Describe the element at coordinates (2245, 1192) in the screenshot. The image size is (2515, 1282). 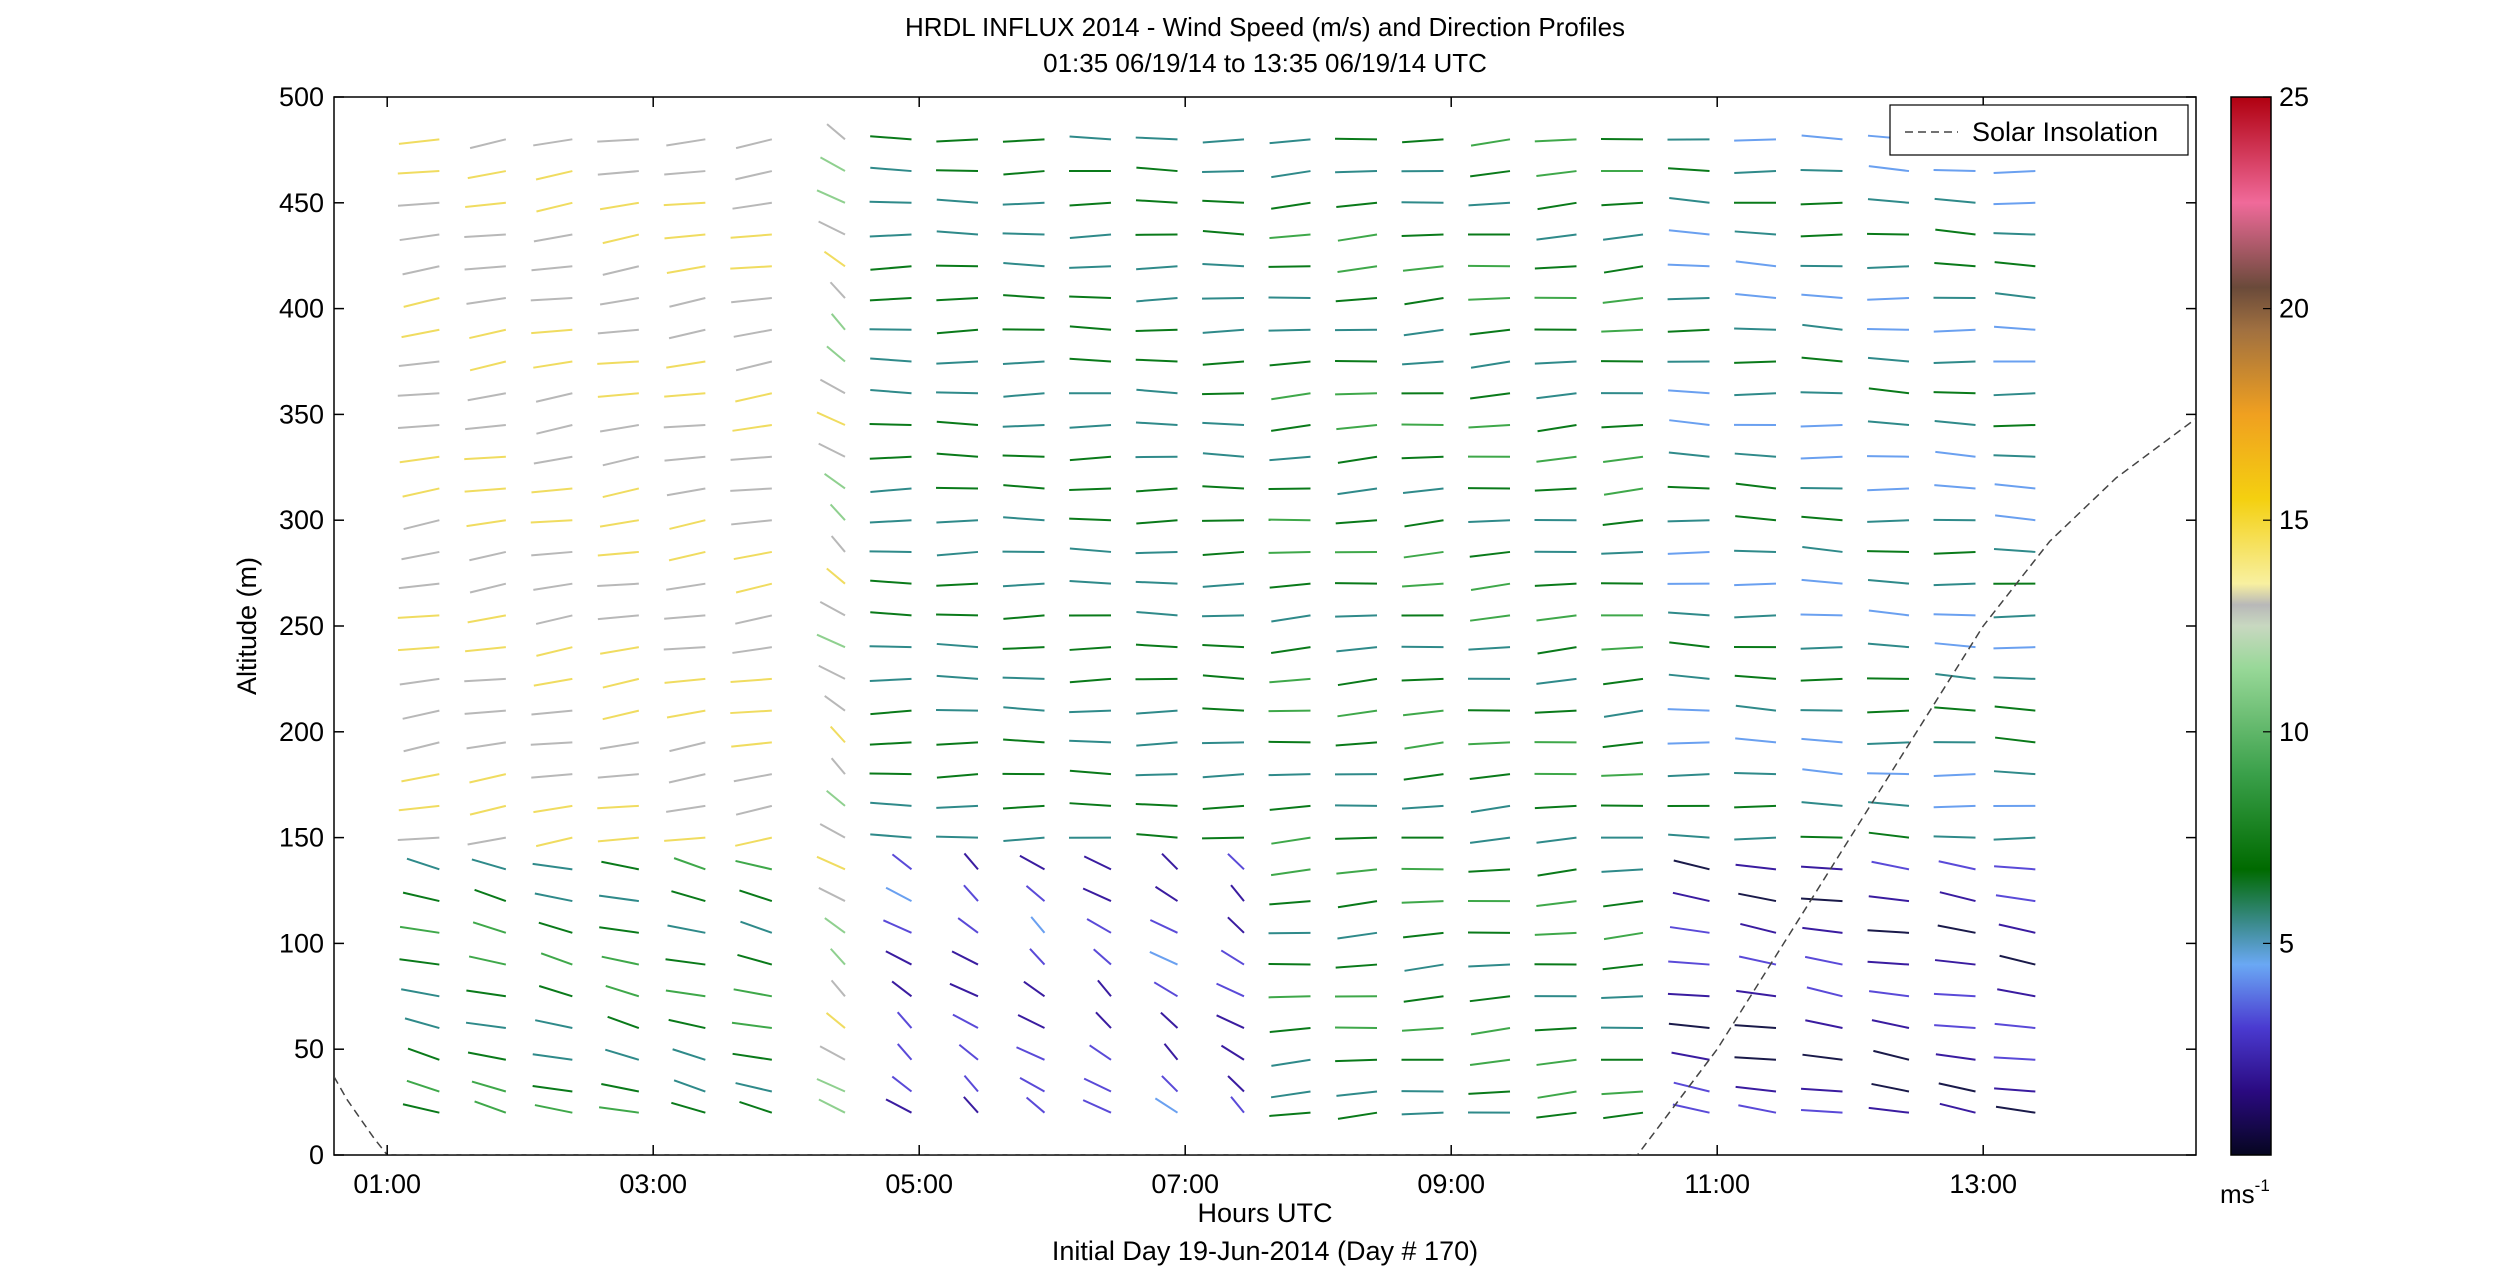
I see `colorbar-unit: ms-1` at that location.